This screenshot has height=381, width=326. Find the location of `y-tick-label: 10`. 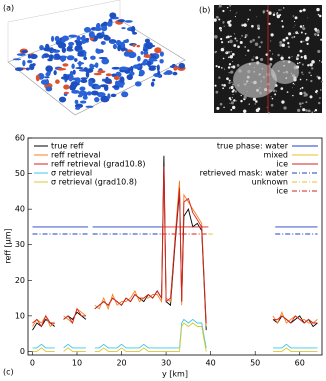

y-tick-label: 10 is located at coordinates (20, 315).